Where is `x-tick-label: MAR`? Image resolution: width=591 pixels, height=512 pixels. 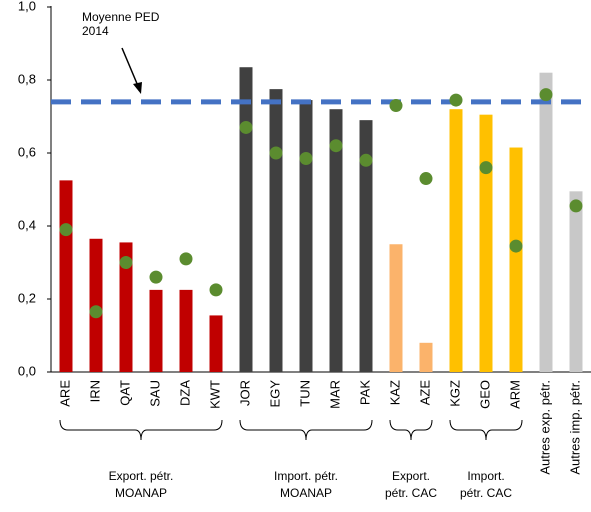 x-tick-label: MAR is located at coordinates (334, 394).